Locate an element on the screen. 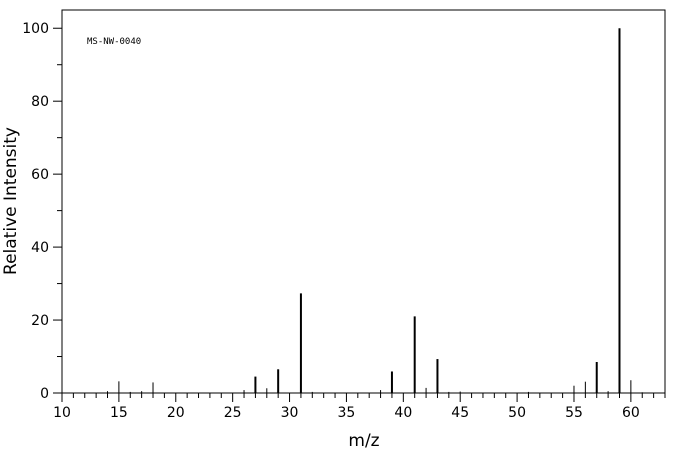 This screenshot has width=676, height=455. x-tick-label: 55 is located at coordinates (574, 413).